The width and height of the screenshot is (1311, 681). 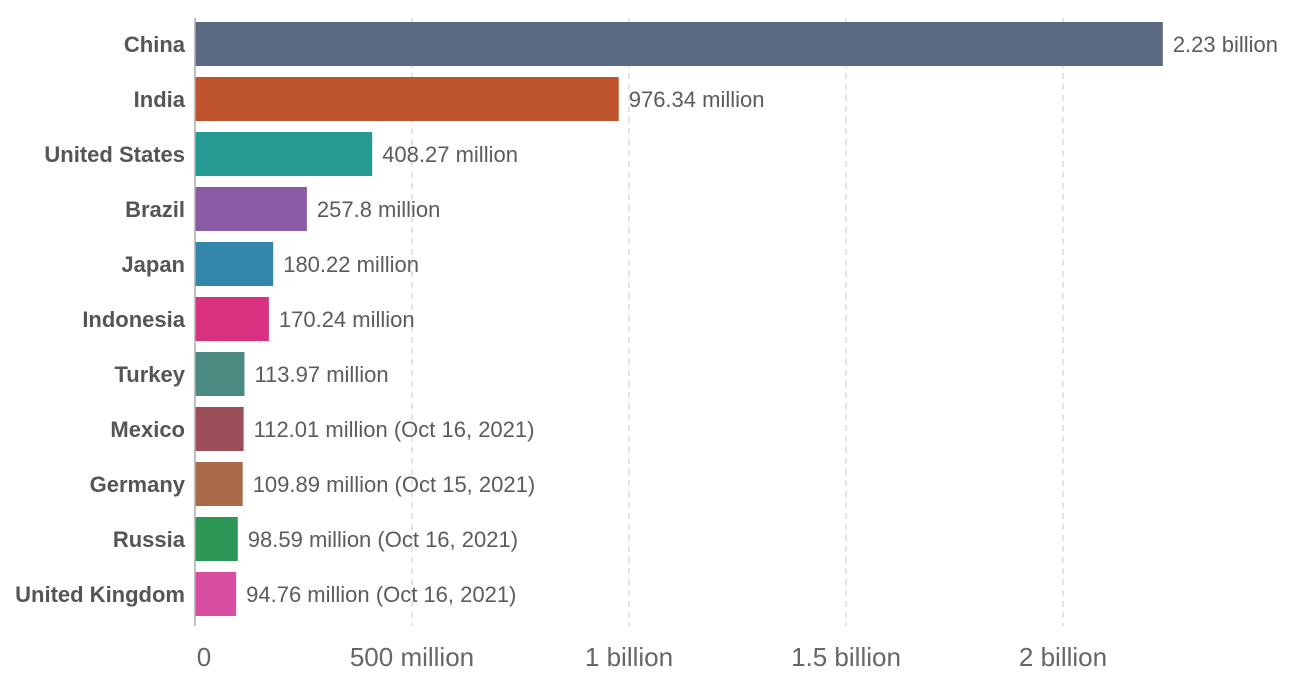 What do you see at coordinates (149, 539) in the screenshot?
I see `category-label-russia: Russia` at bounding box center [149, 539].